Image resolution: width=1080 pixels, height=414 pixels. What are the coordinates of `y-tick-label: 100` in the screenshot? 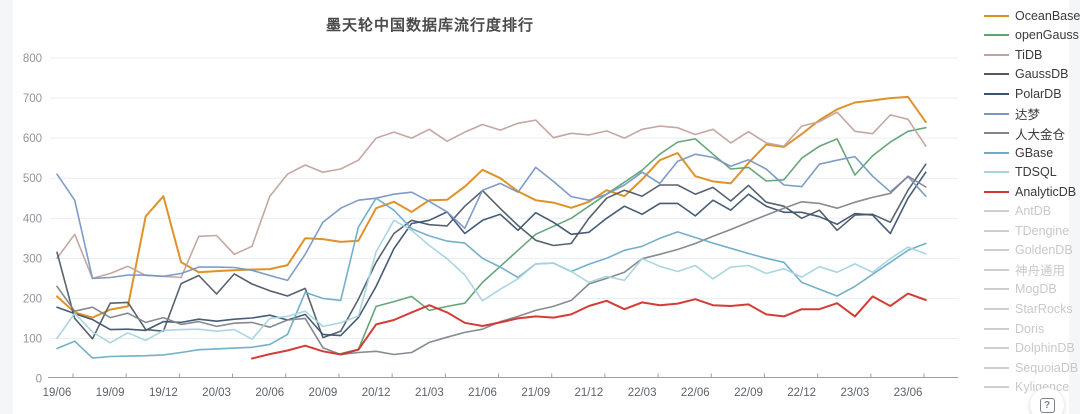 It's located at (32, 339).